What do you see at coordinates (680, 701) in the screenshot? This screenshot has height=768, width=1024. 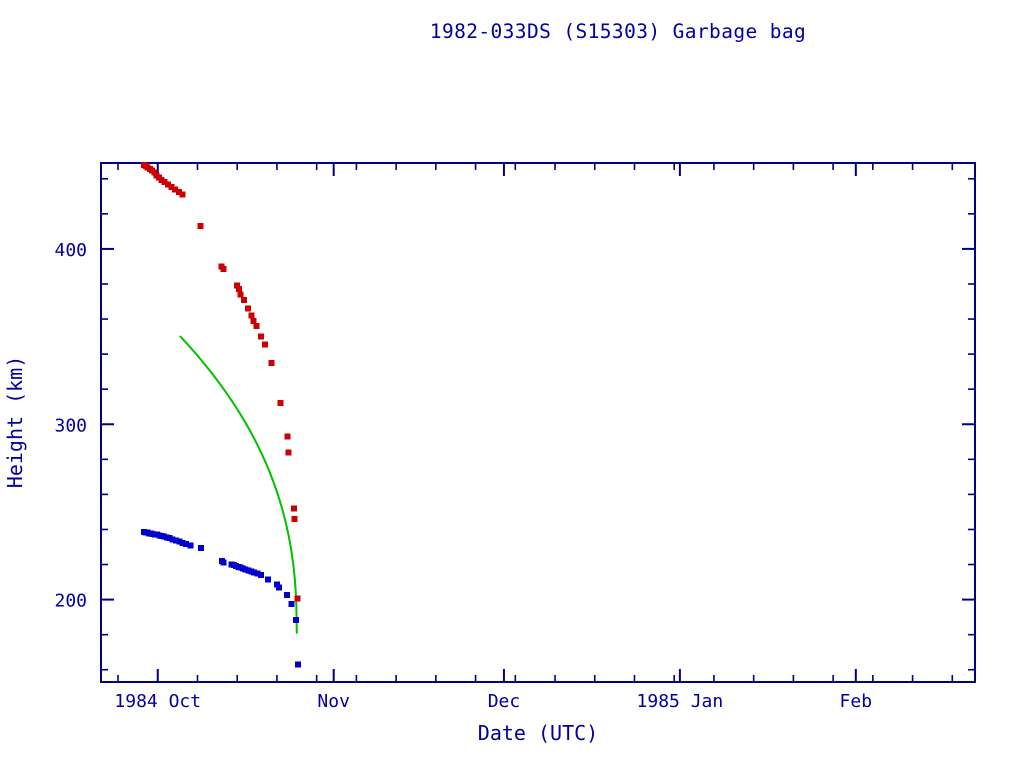 I see `x-tick-label: 1985 Jan` at bounding box center [680, 701].